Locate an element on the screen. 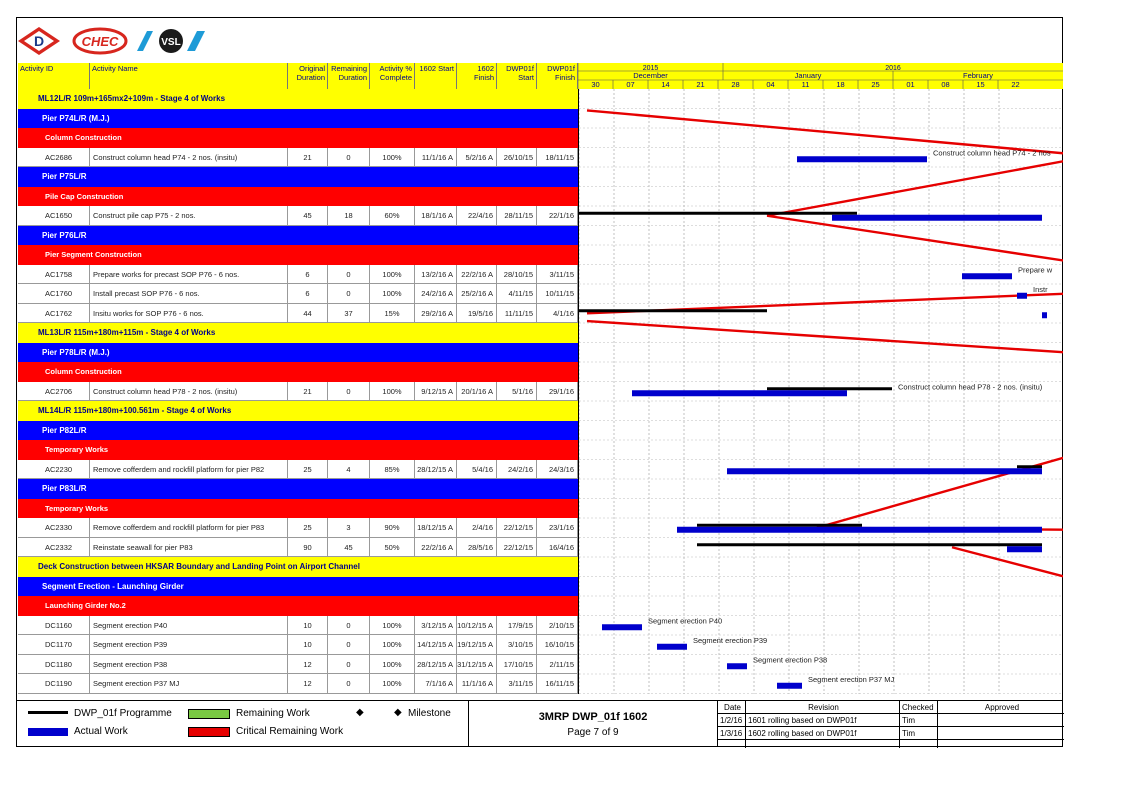 This screenshot has width=1123, height=793. cell-sdwp: 24/2/16 is located at coordinates (517, 468).